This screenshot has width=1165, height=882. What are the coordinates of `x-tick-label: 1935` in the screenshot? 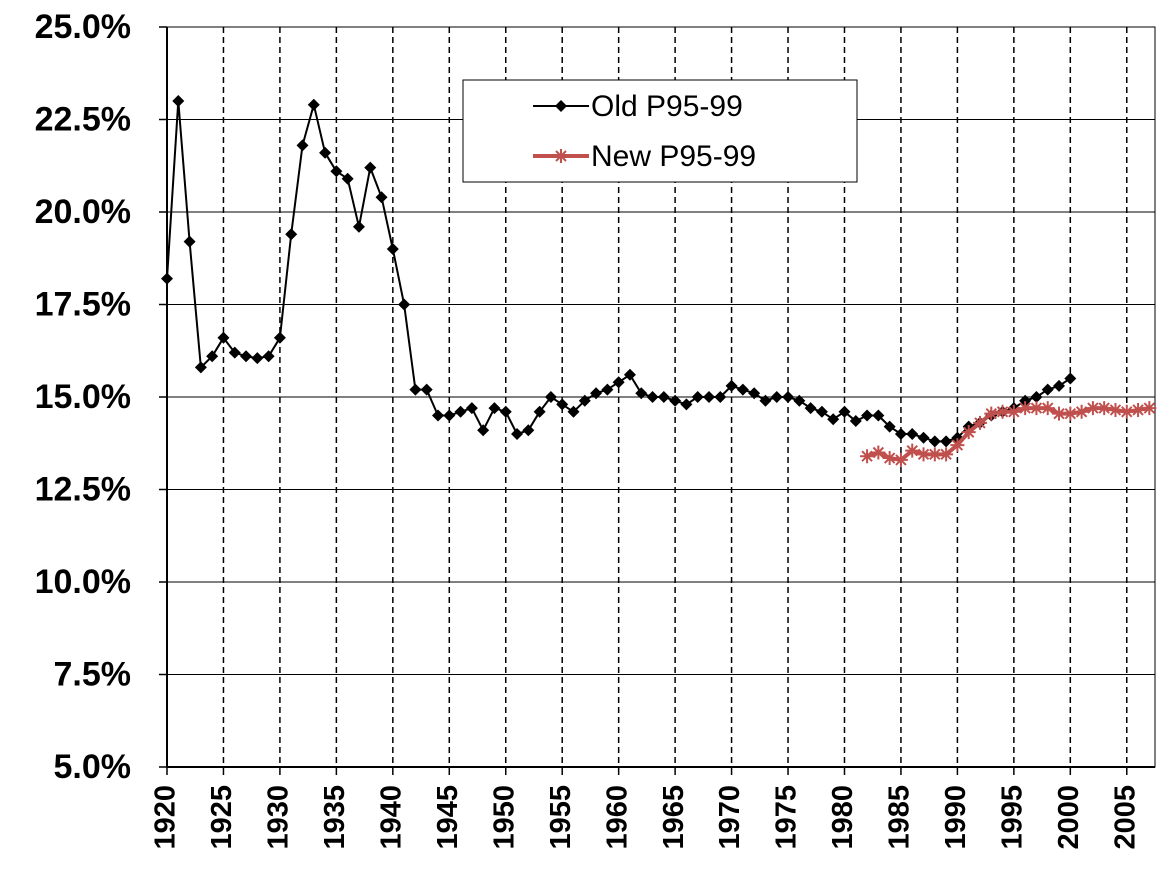 It's located at (335, 817).